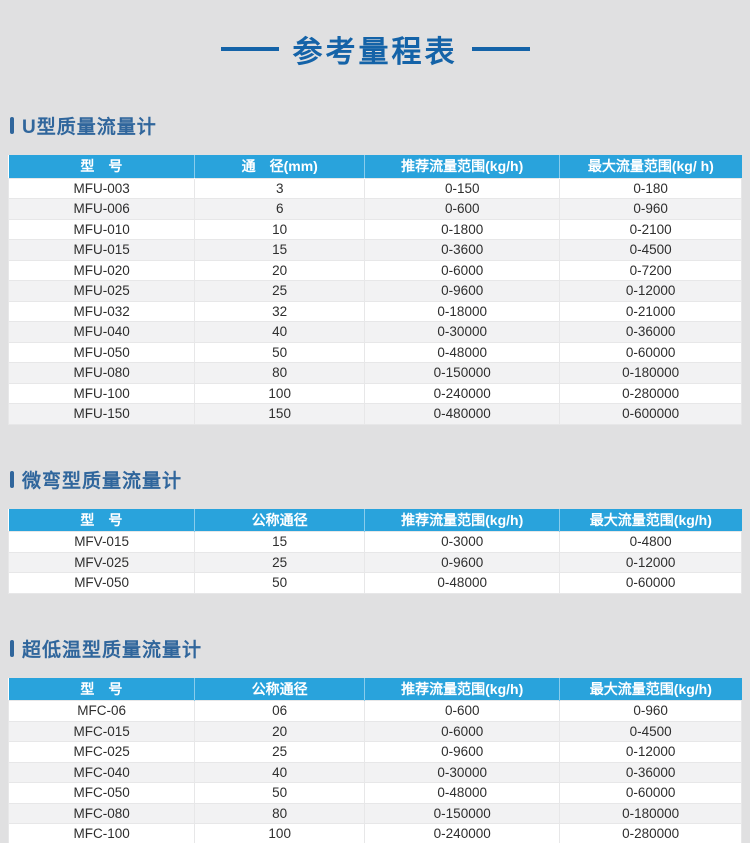  I want to click on title-dash-right-icon, so click(500, 49).